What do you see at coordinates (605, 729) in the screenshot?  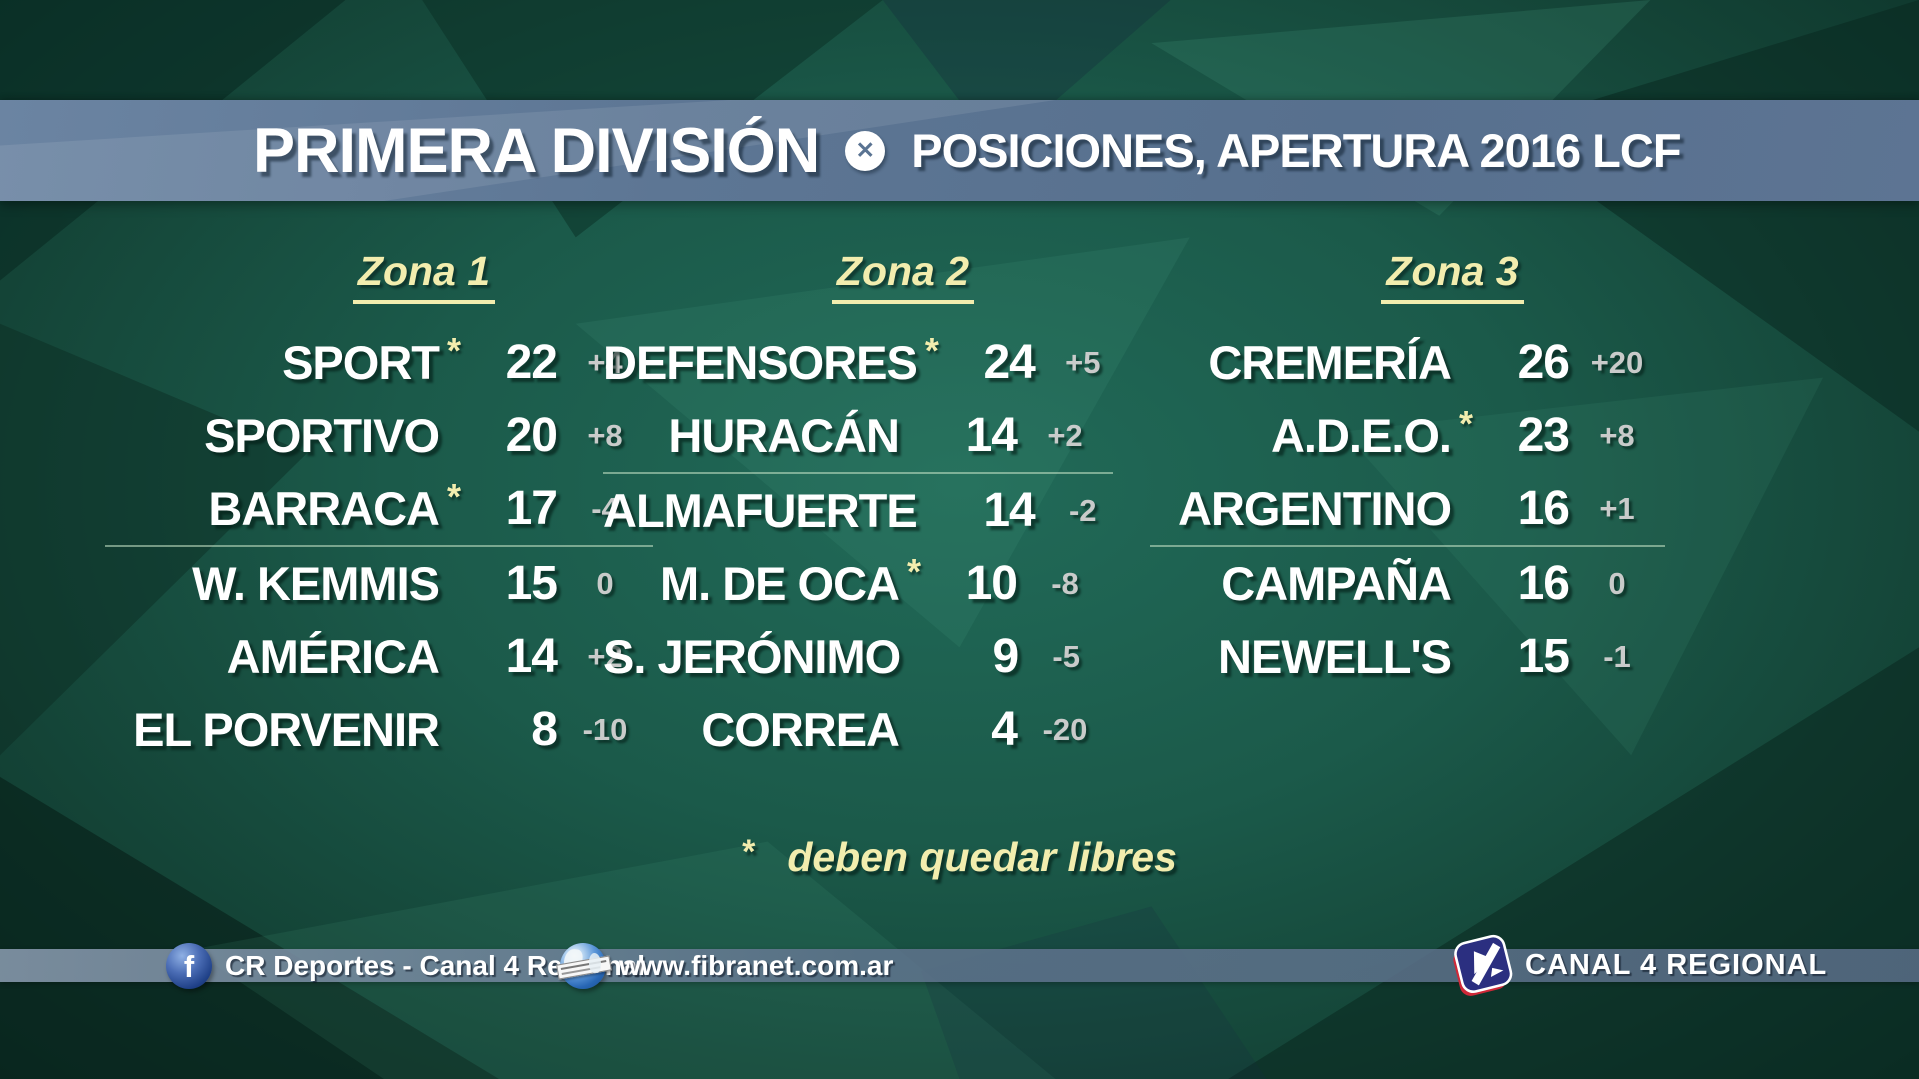 I see `goal-diff: -10` at bounding box center [605, 729].